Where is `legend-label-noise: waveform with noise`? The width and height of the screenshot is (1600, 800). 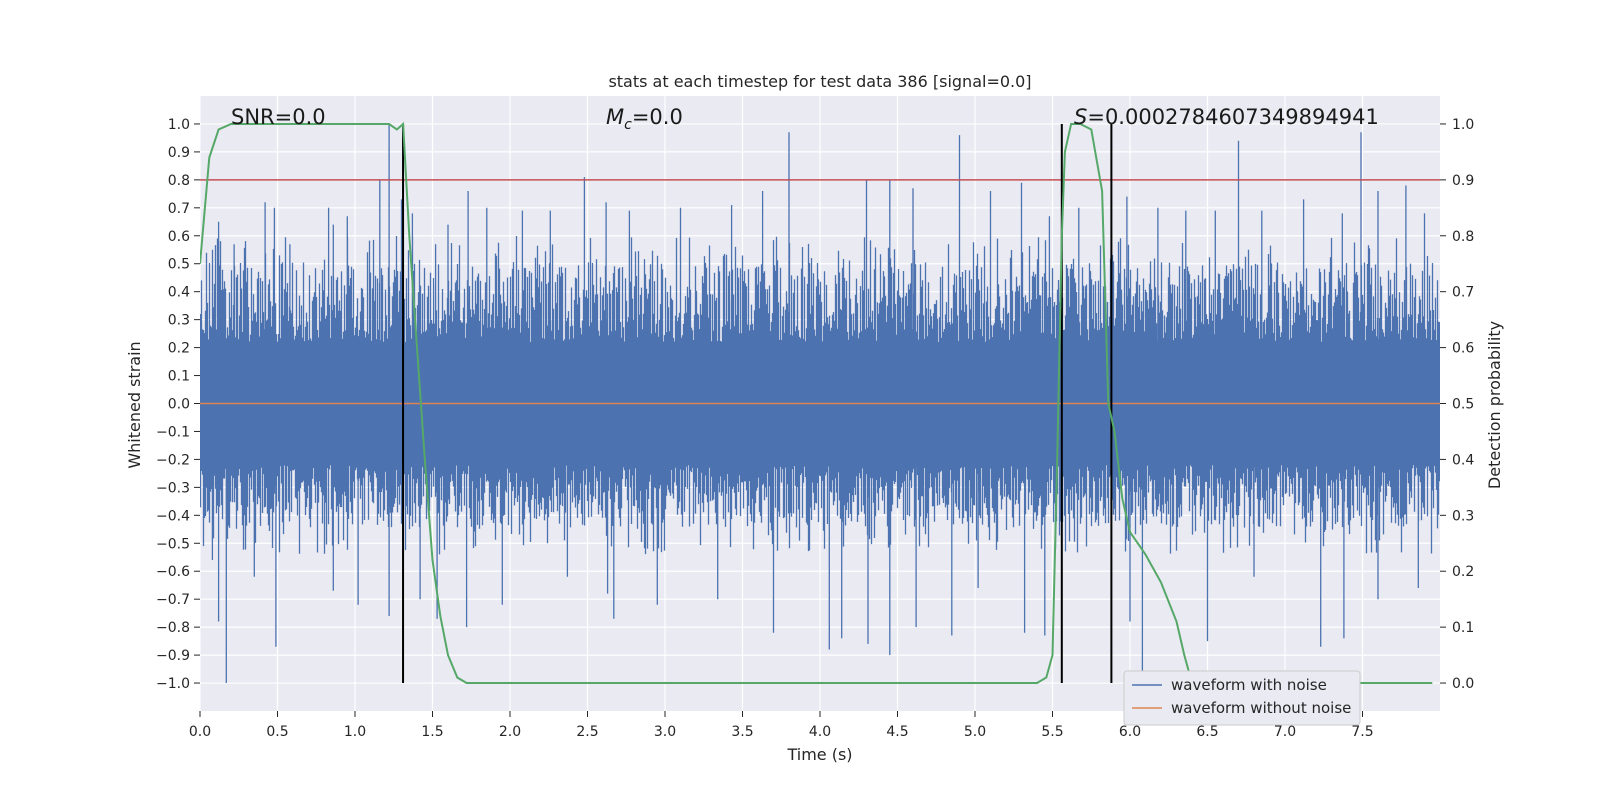 legend-label-noise: waveform with noise is located at coordinates (1249, 685).